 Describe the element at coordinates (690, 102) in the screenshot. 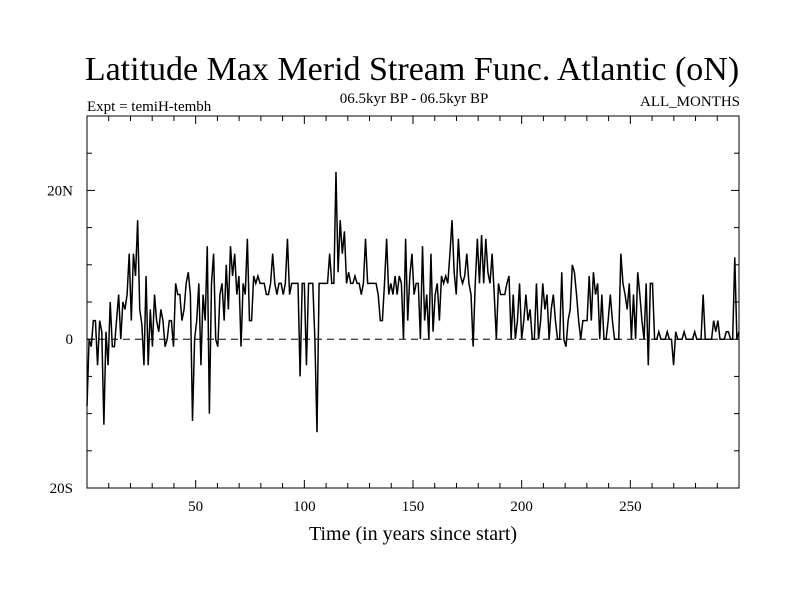

I see `months-label: ALL_MONTHS` at that location.